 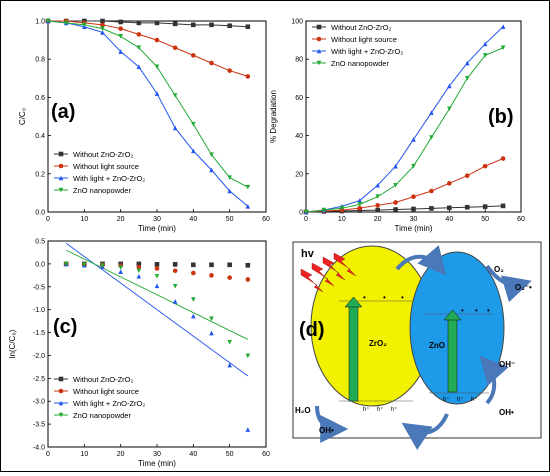 I want to click on x-tick-label: 40, so click(x=449, y=219).